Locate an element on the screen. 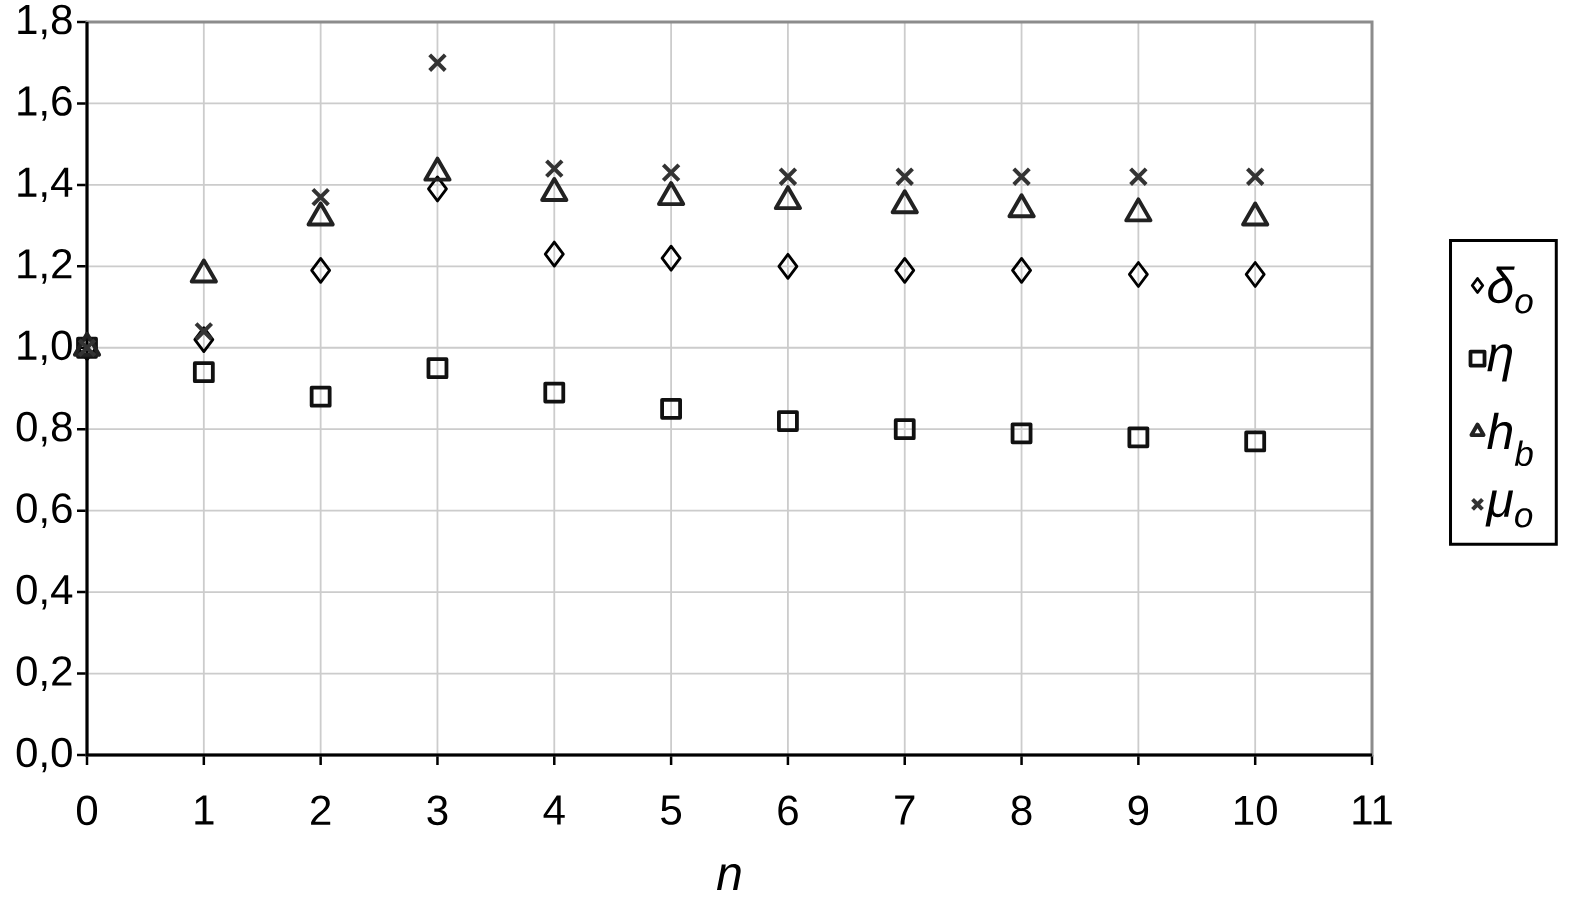 The width and height of the screenshot is (1574, 909). y-tick-label: 1,4 is located at coordinates (45, 185).